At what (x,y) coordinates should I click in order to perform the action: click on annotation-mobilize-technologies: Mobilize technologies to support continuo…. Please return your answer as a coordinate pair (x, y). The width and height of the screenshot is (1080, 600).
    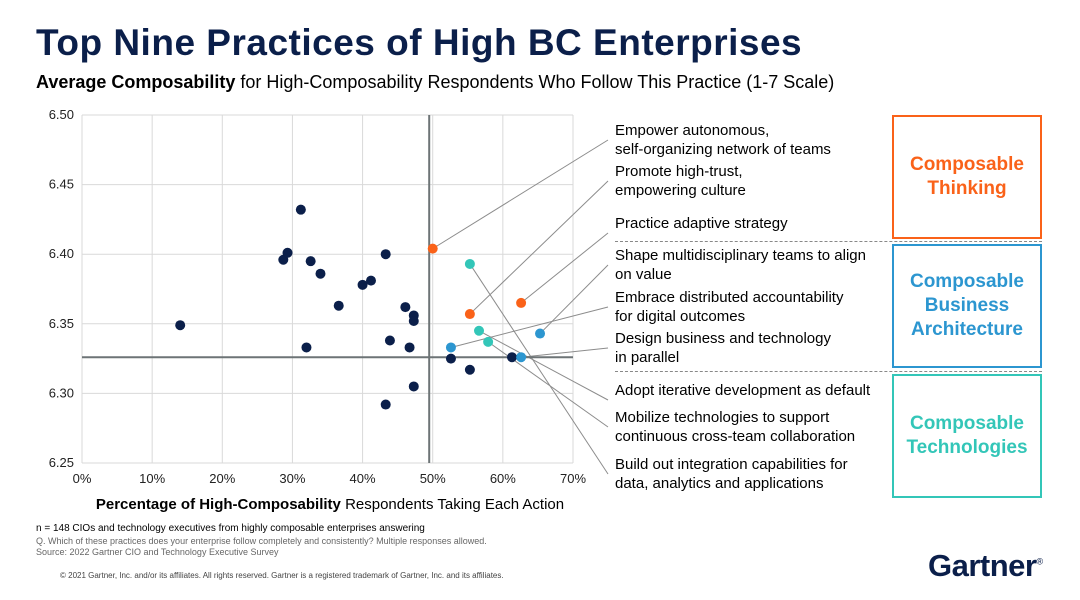
    Looking at the image, I should click on (755, 427).